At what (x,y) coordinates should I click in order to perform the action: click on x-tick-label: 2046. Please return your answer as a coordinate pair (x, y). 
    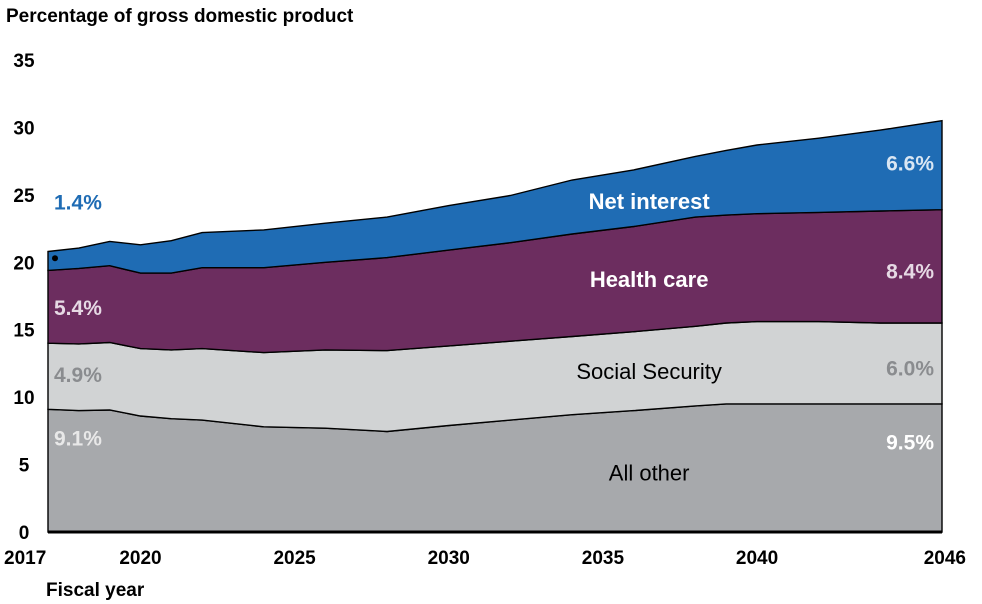
    Looking at the image, I should click on (945, 558).